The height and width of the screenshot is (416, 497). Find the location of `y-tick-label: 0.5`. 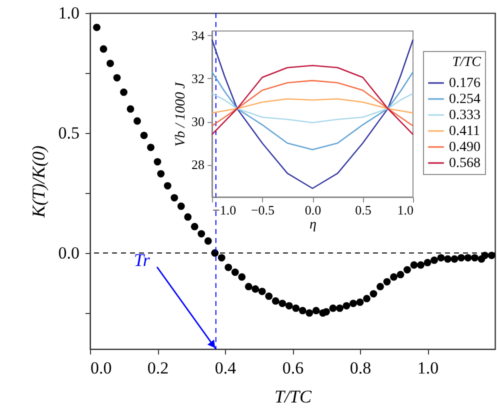

y-tick-label: 0.5 is located at coordinates (69, 133).